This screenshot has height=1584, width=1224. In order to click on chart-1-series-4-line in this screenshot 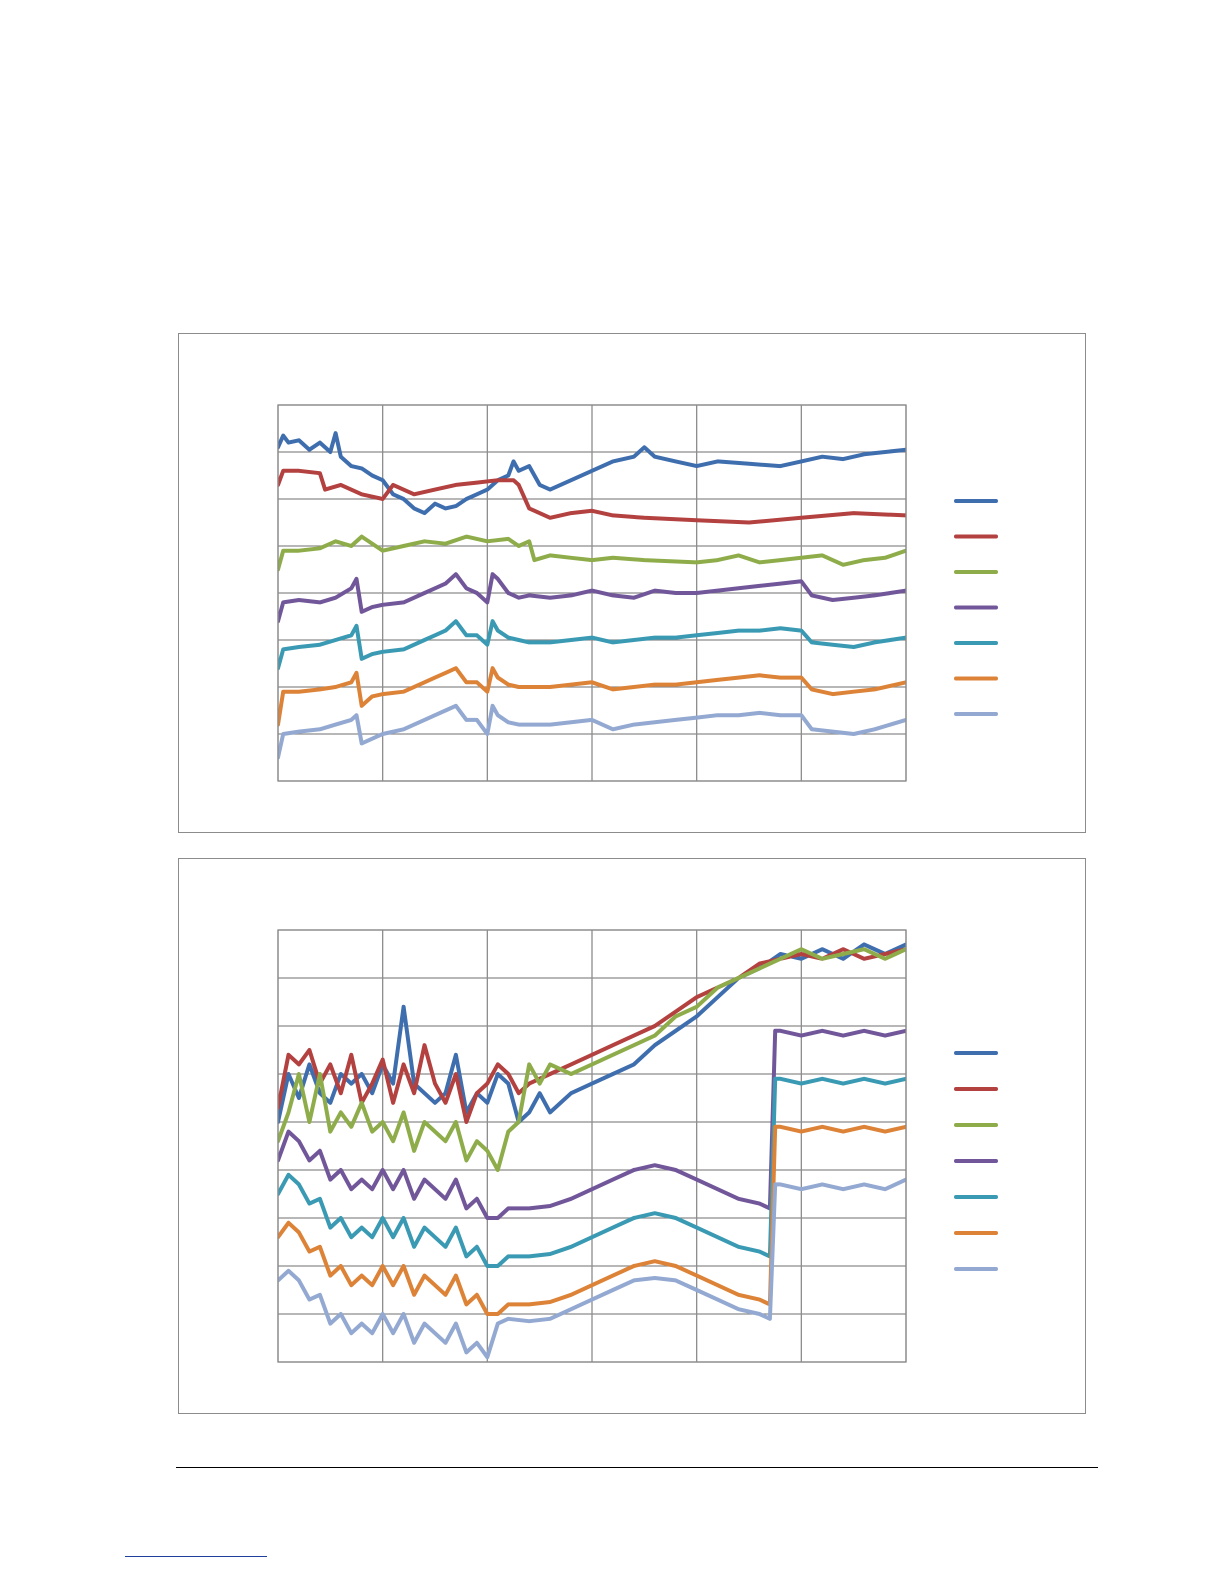, I will do `click(592, 598)`.